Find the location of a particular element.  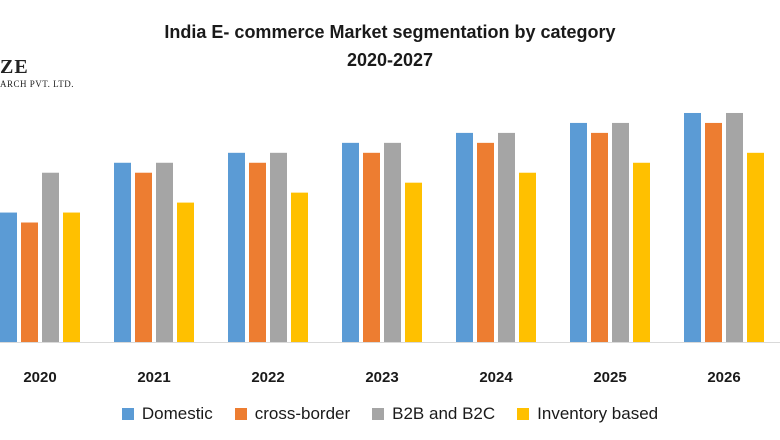

bar-2026-domestic is located at coordinates (692, 227).